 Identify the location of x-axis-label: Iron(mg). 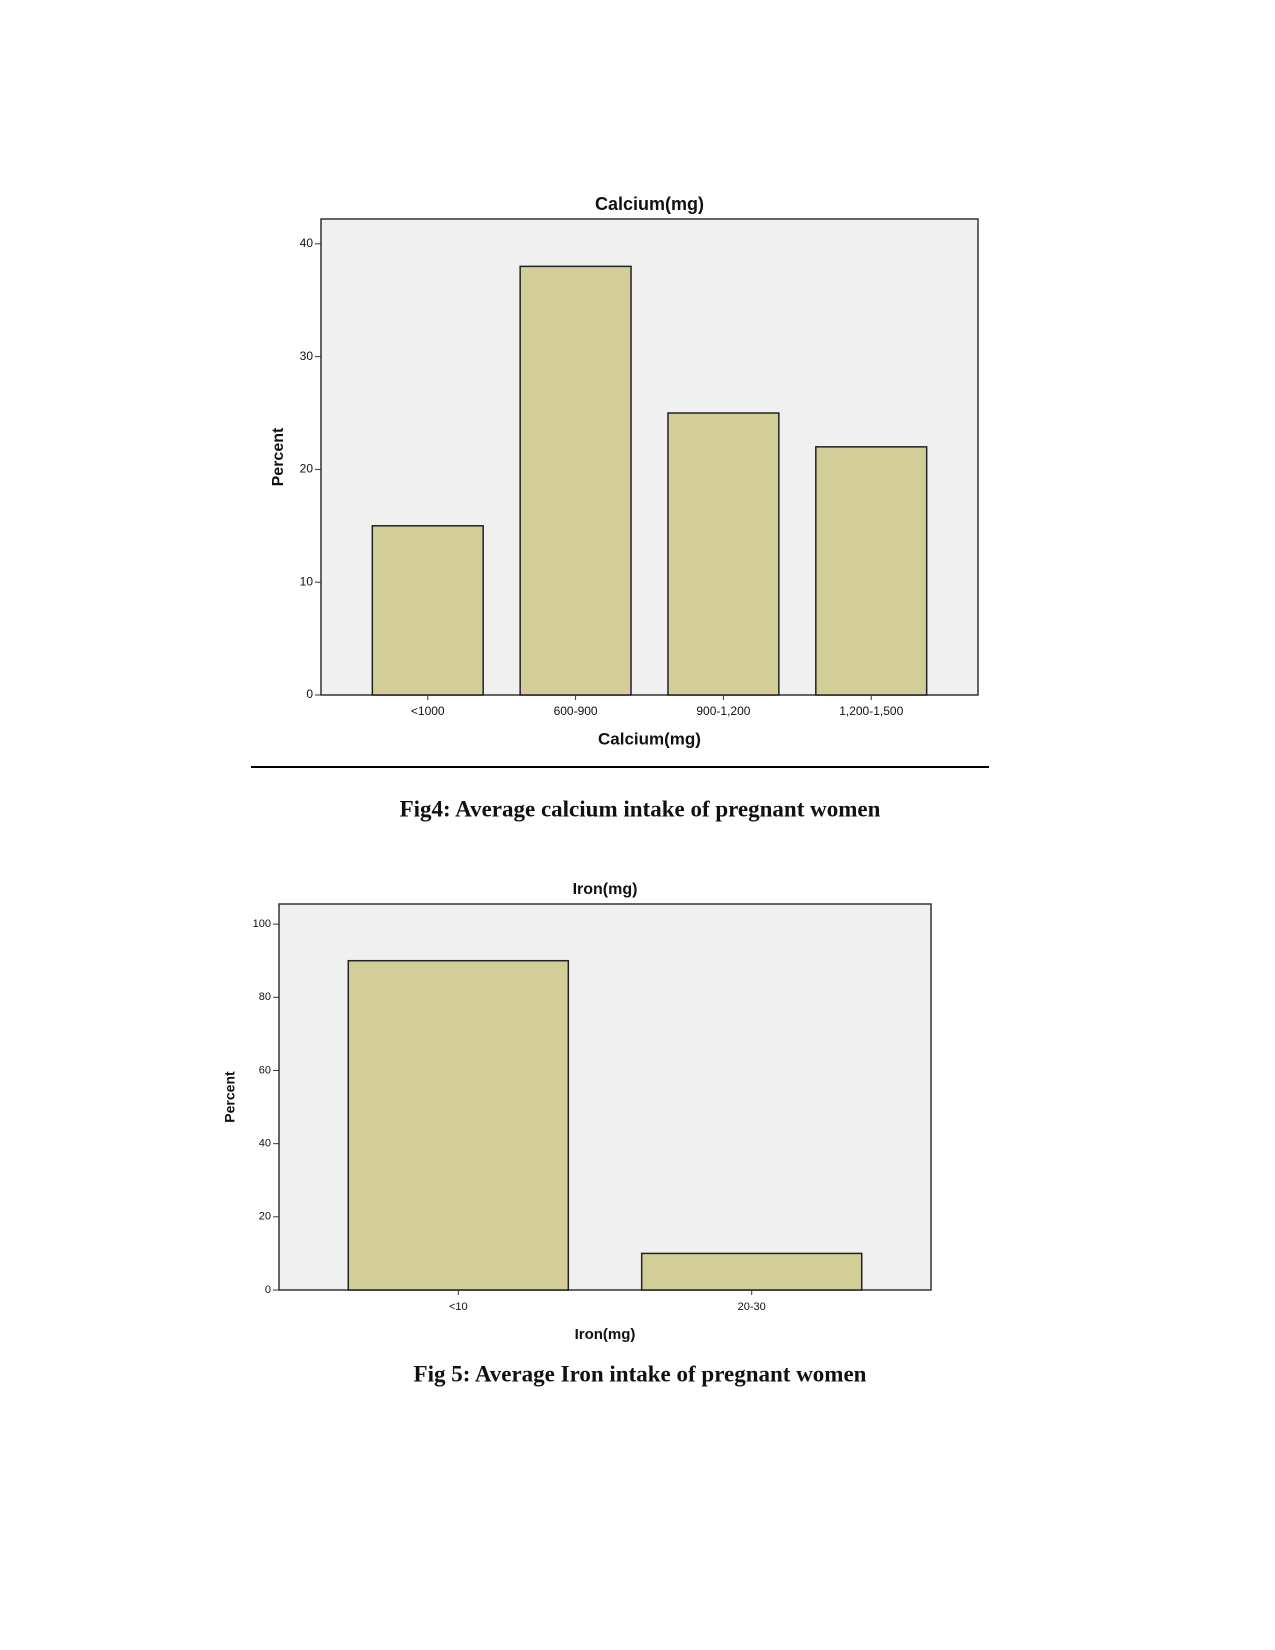
(605, 1334).